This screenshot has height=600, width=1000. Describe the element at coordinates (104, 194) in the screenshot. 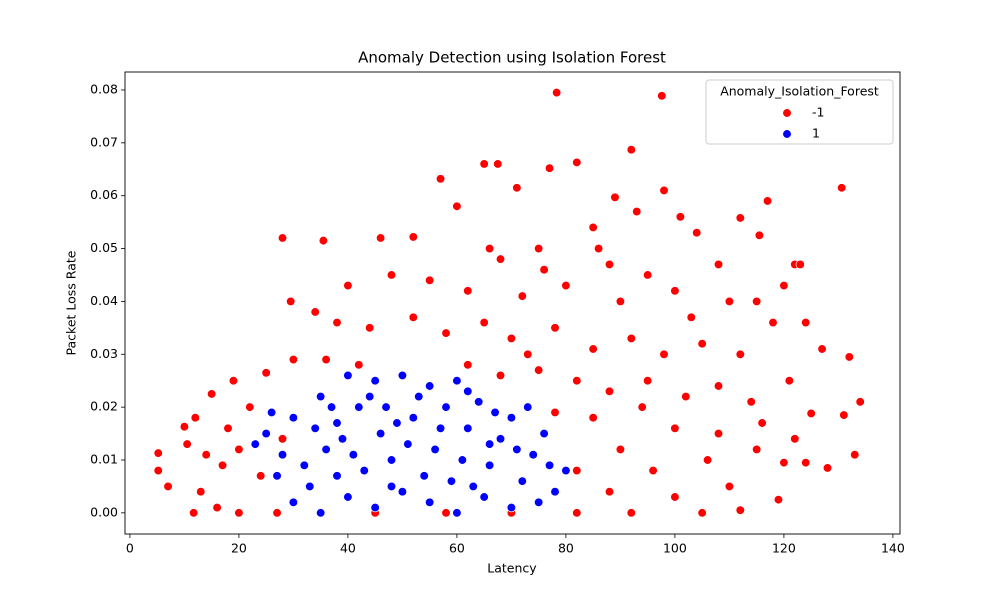

I see `y-tick-label: 0.06` at that location.